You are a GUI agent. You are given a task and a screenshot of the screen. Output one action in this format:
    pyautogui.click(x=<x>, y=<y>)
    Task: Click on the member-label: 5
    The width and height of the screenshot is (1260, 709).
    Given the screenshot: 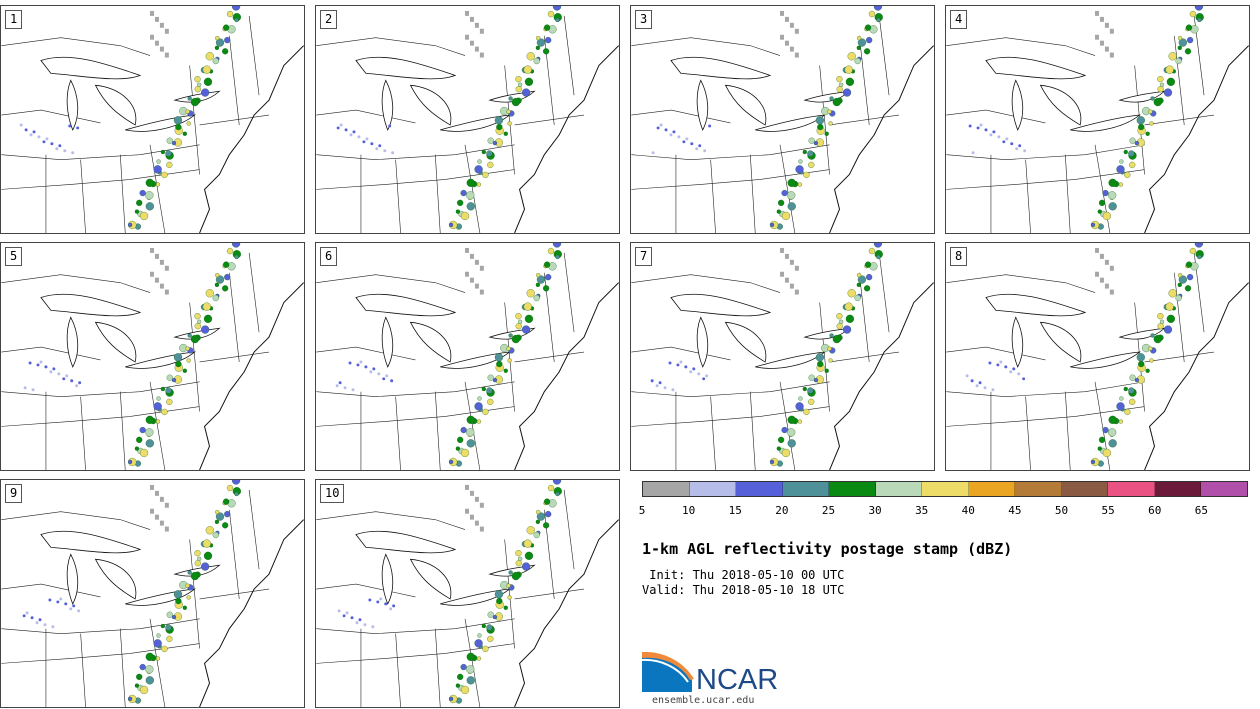 What is the action you would take?
    pyautogui.click(x=14, y=256)
    